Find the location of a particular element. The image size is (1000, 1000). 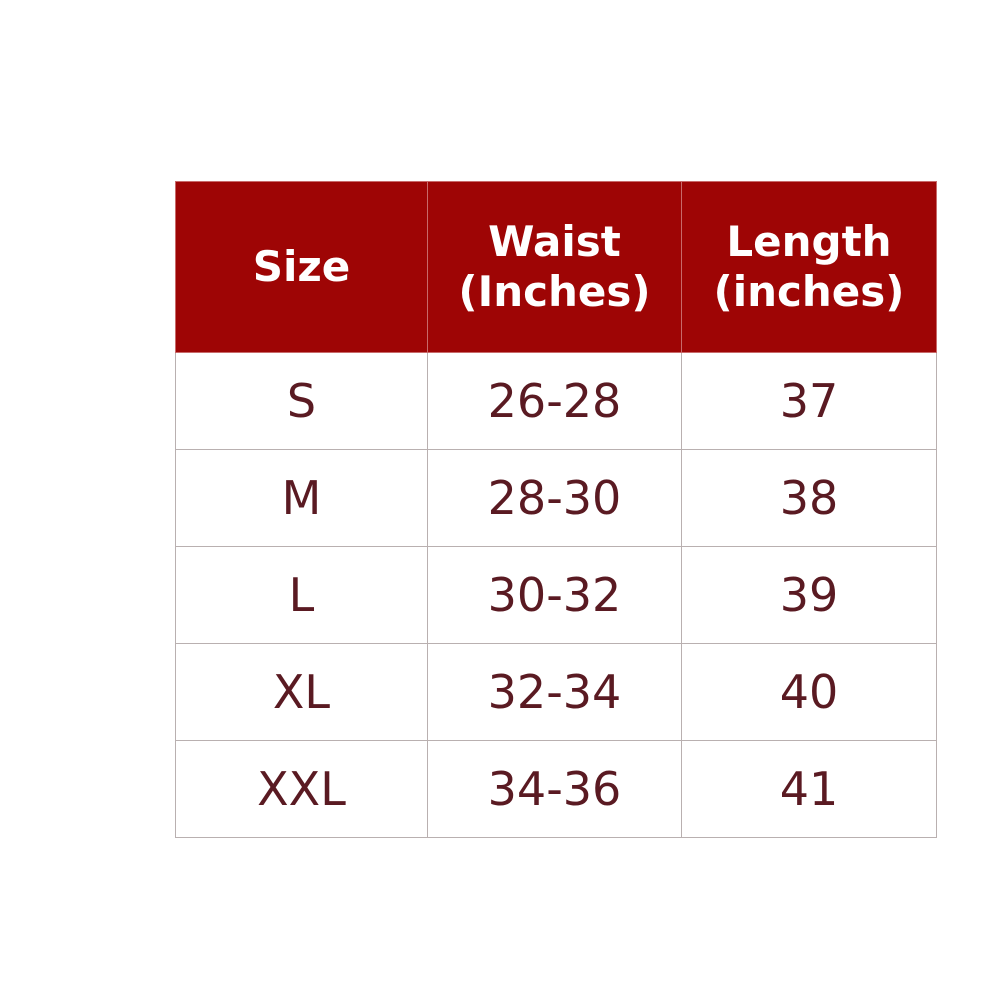

header-row: Size Waist (Inches) Length (inches) is located at coordinates (556, 267).